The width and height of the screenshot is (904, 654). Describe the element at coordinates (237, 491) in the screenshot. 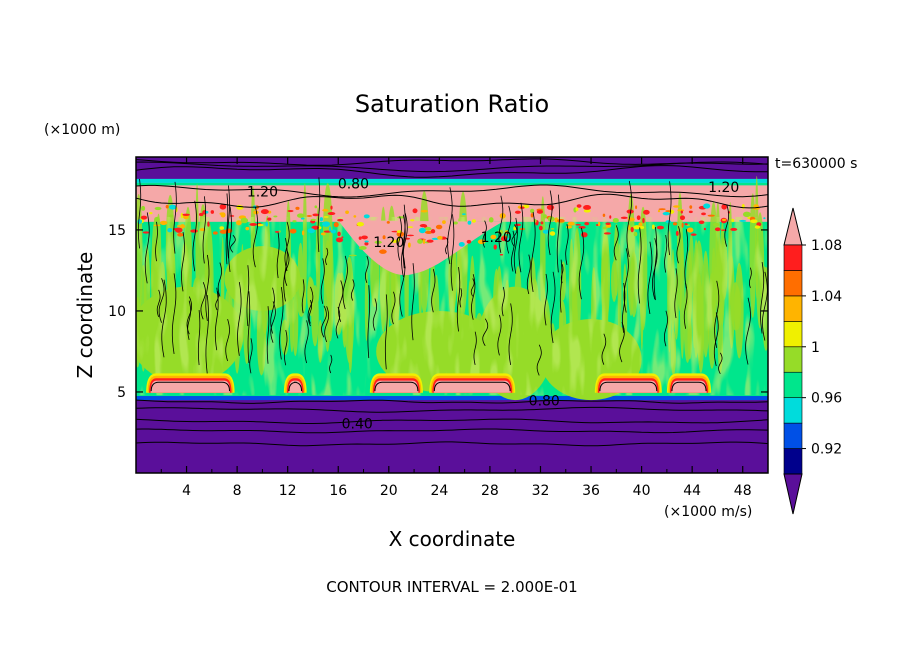

I see `x-tick-label: 8` at that location.